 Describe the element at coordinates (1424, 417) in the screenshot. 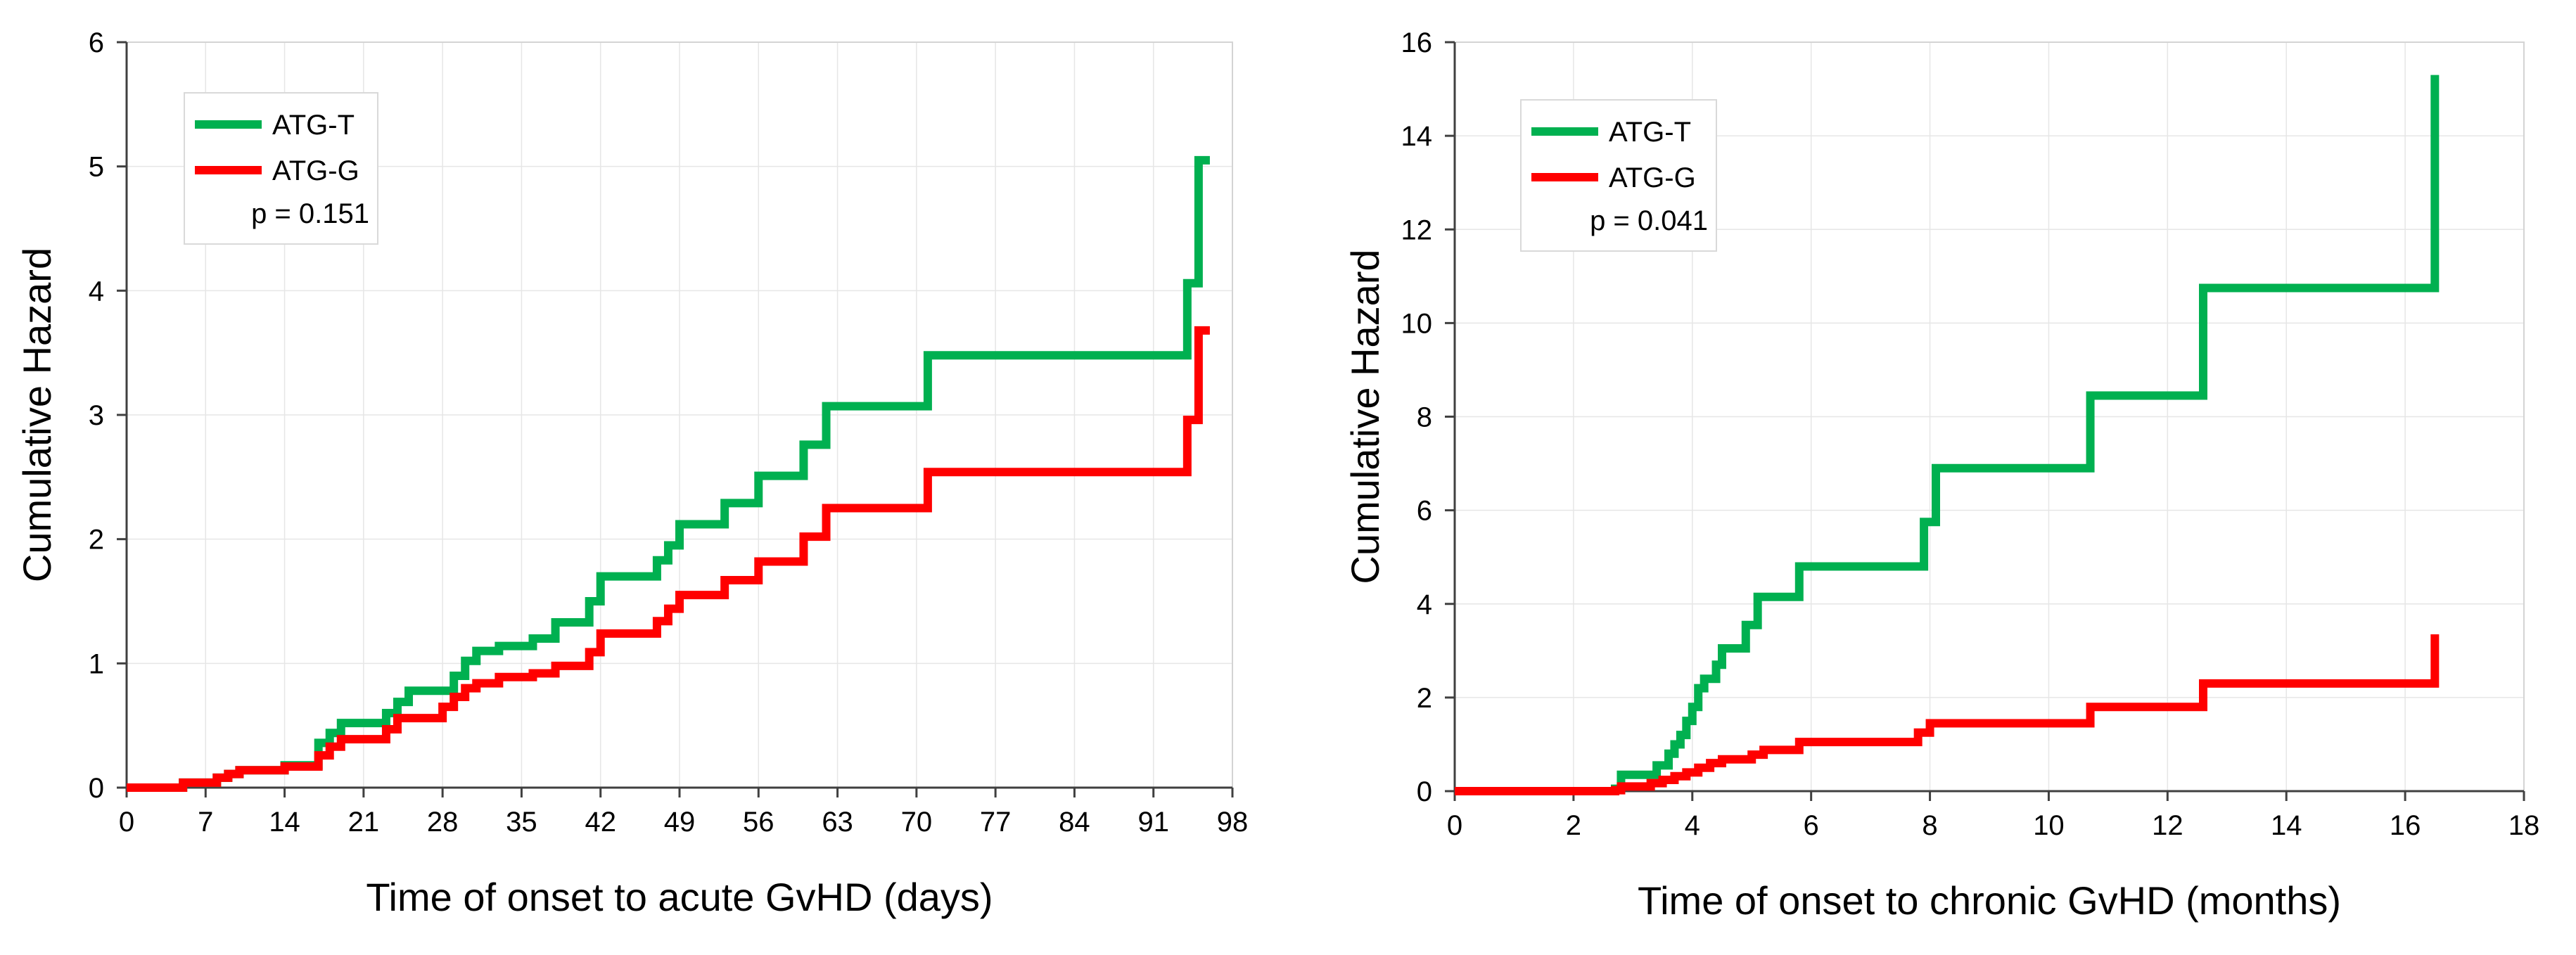

I see `y-tick-label: 8` at that location.